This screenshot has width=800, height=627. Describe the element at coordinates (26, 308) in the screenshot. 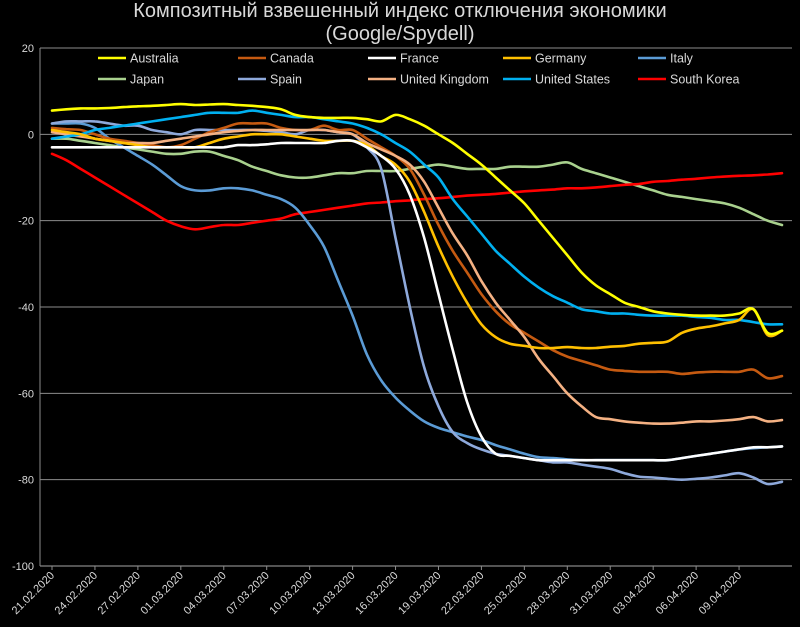

I see `y-tick-label: -40` at that location.